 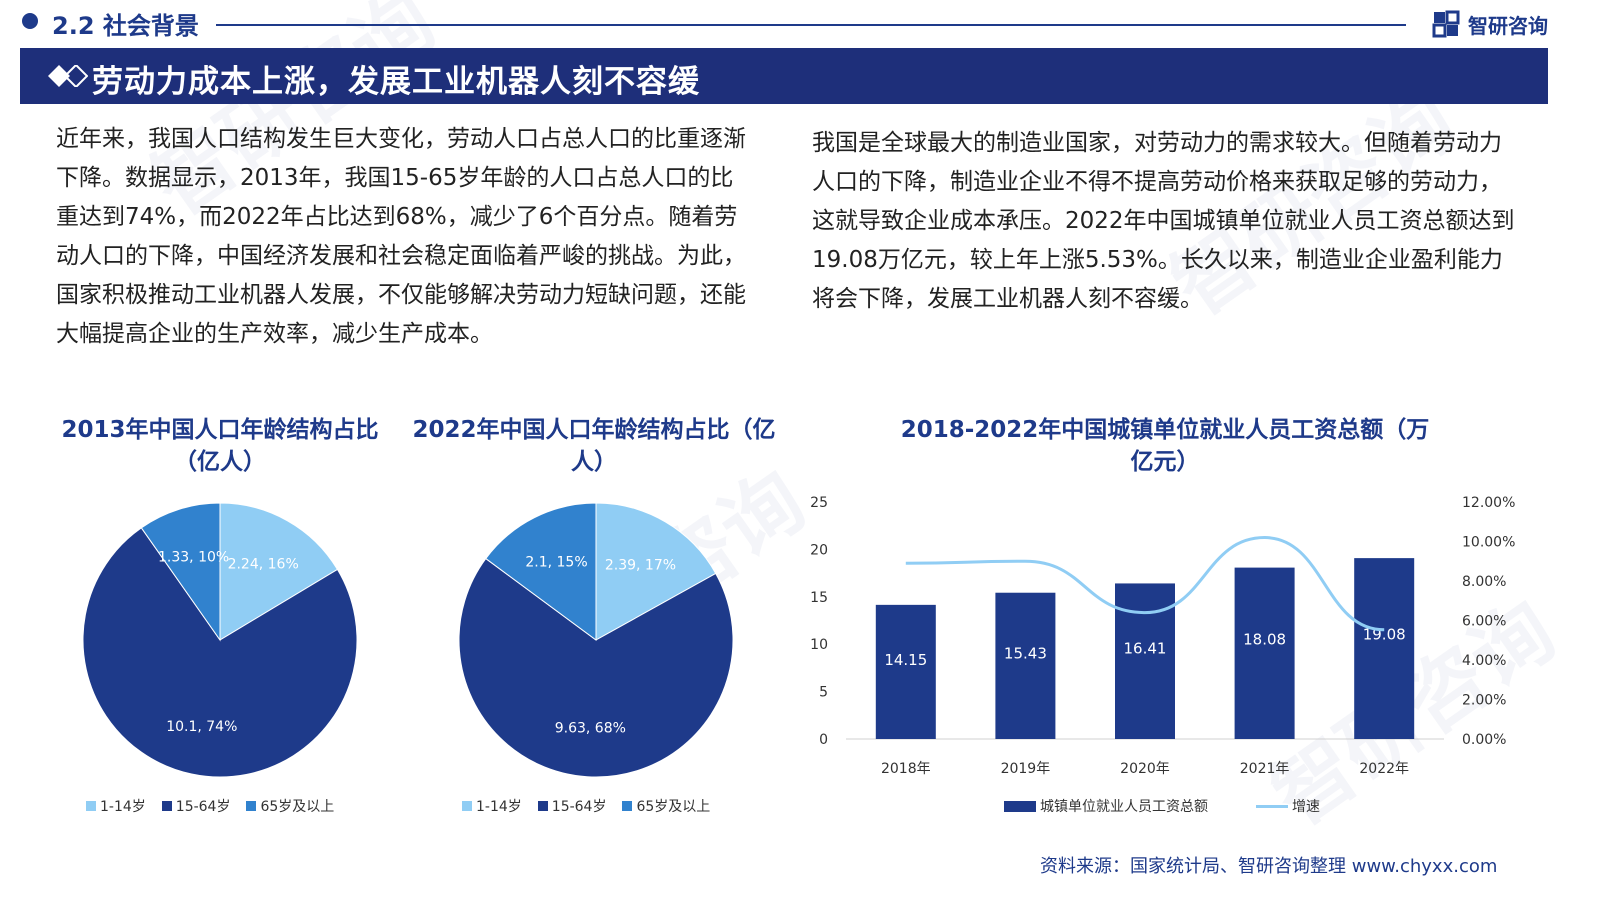 I want to click on x-tick-label: 2020年, so click(x=1145, y=769).